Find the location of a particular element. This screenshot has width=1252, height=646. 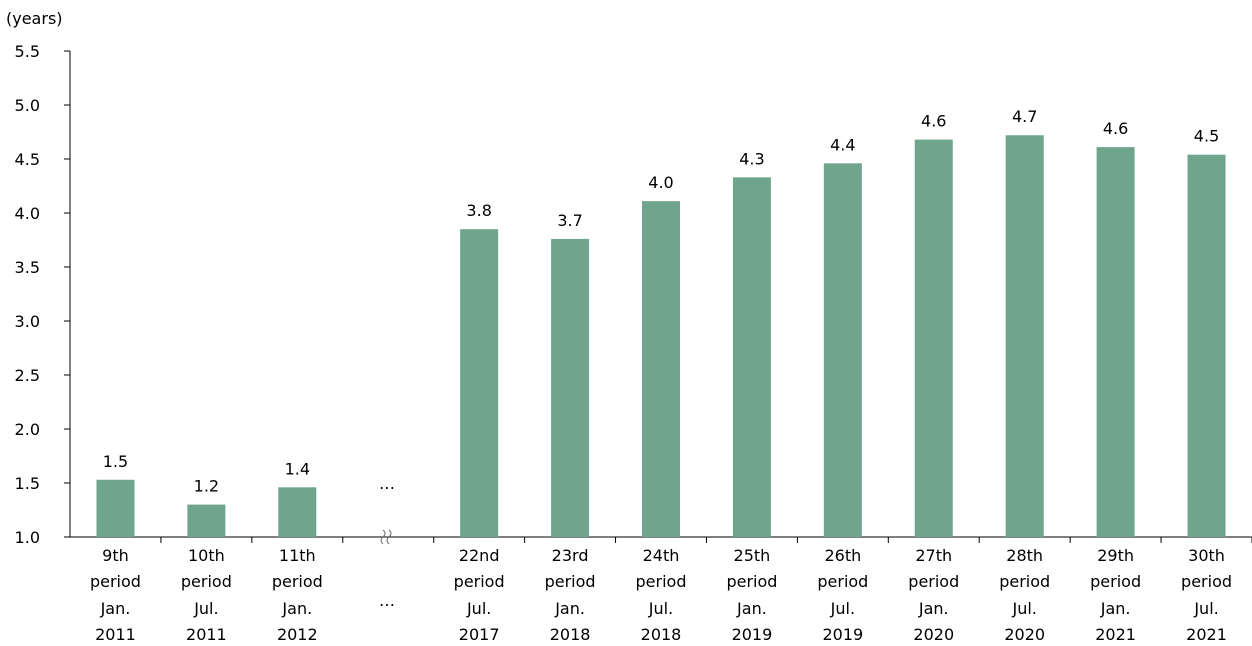

y-tick-label: 2.0 is located at coordinates (27, 429).